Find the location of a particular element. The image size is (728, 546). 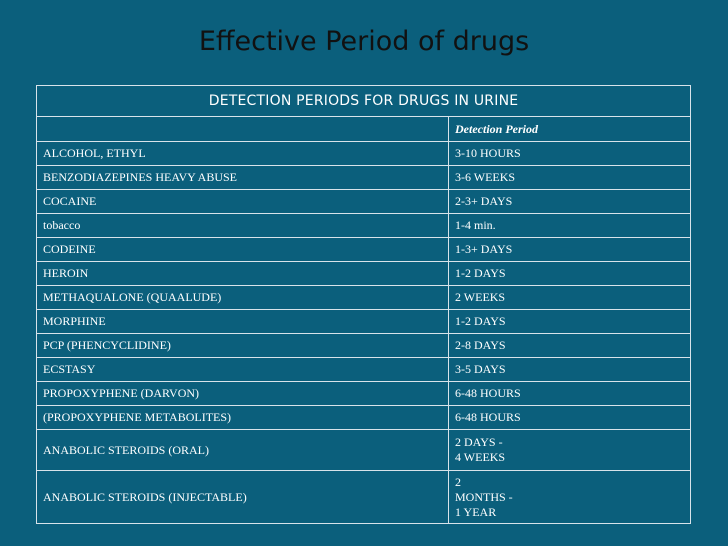

drug-cell: tobacco is located at coordinates (242, 225).